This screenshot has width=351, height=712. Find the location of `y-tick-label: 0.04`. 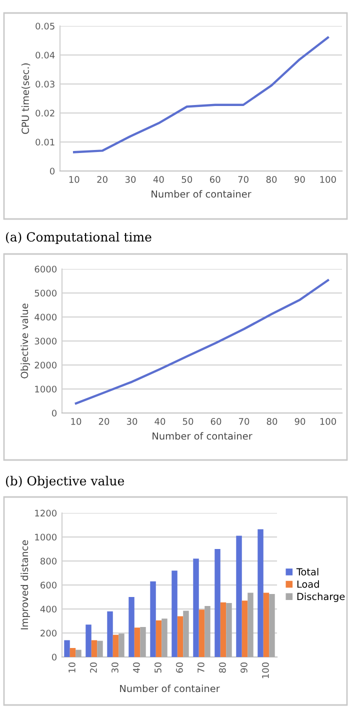

y-tick-label: 0.04 is located at coordinates (45, 55).